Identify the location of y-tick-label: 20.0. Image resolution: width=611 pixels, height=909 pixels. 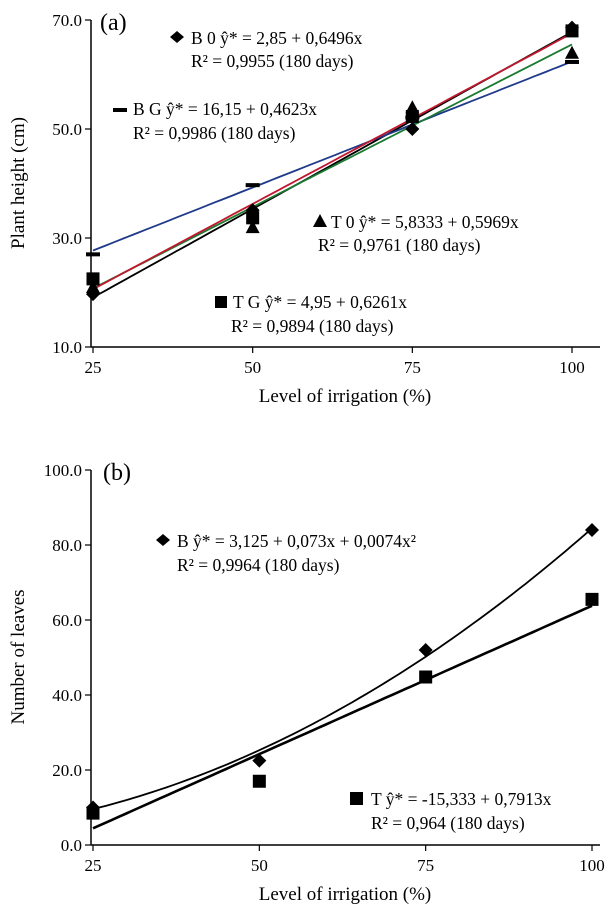
(67, 770).